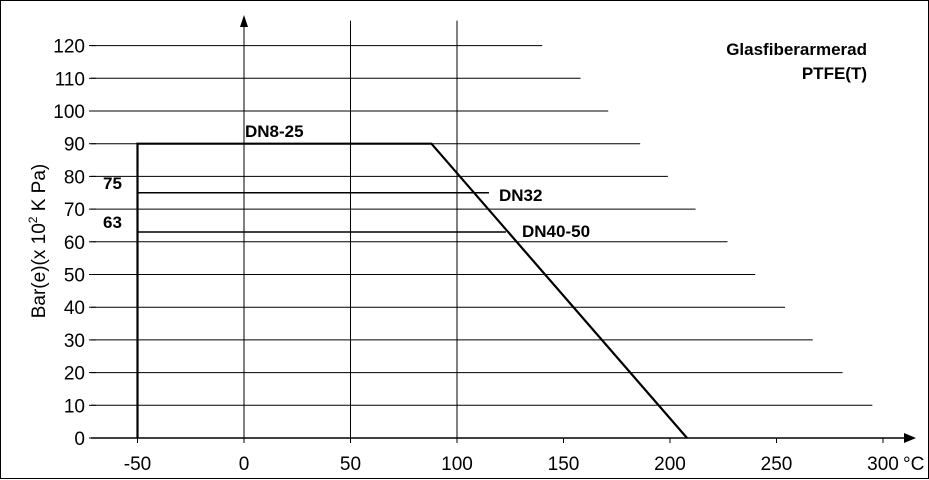 Image resolution: width=929 pixels, height=480 pixels. What do you see at coordinates (777, 464) in the screenshot?
I see `x-tick-label-250: 250` at bounding box center [777, 464].